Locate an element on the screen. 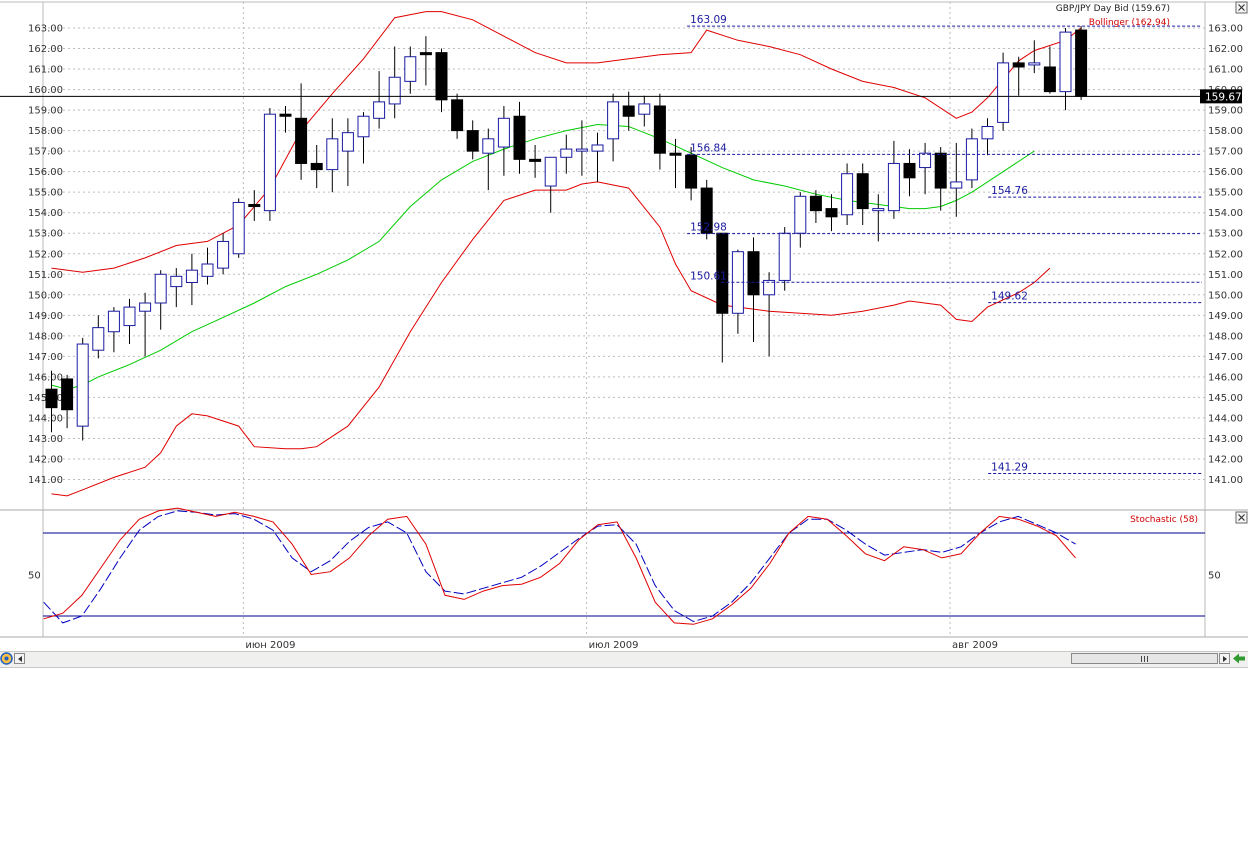 The height and width of the screenshot is (845, 1248). scroll-right-button is located at coordinates (1224, 658).